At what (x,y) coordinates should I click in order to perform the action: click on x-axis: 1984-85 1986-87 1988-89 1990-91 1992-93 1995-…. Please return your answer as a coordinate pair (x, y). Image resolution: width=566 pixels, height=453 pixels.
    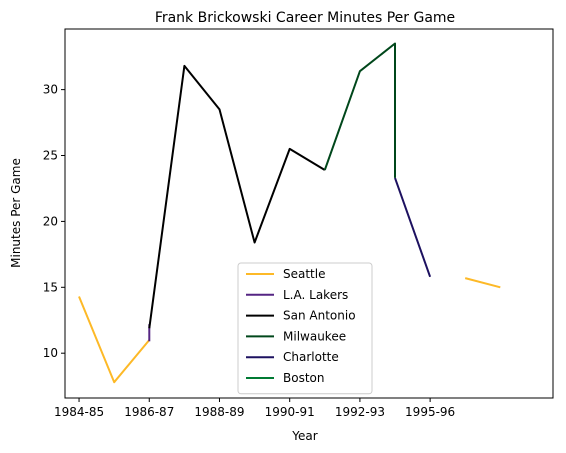
    Looking at the image, I should click on (254, 408).